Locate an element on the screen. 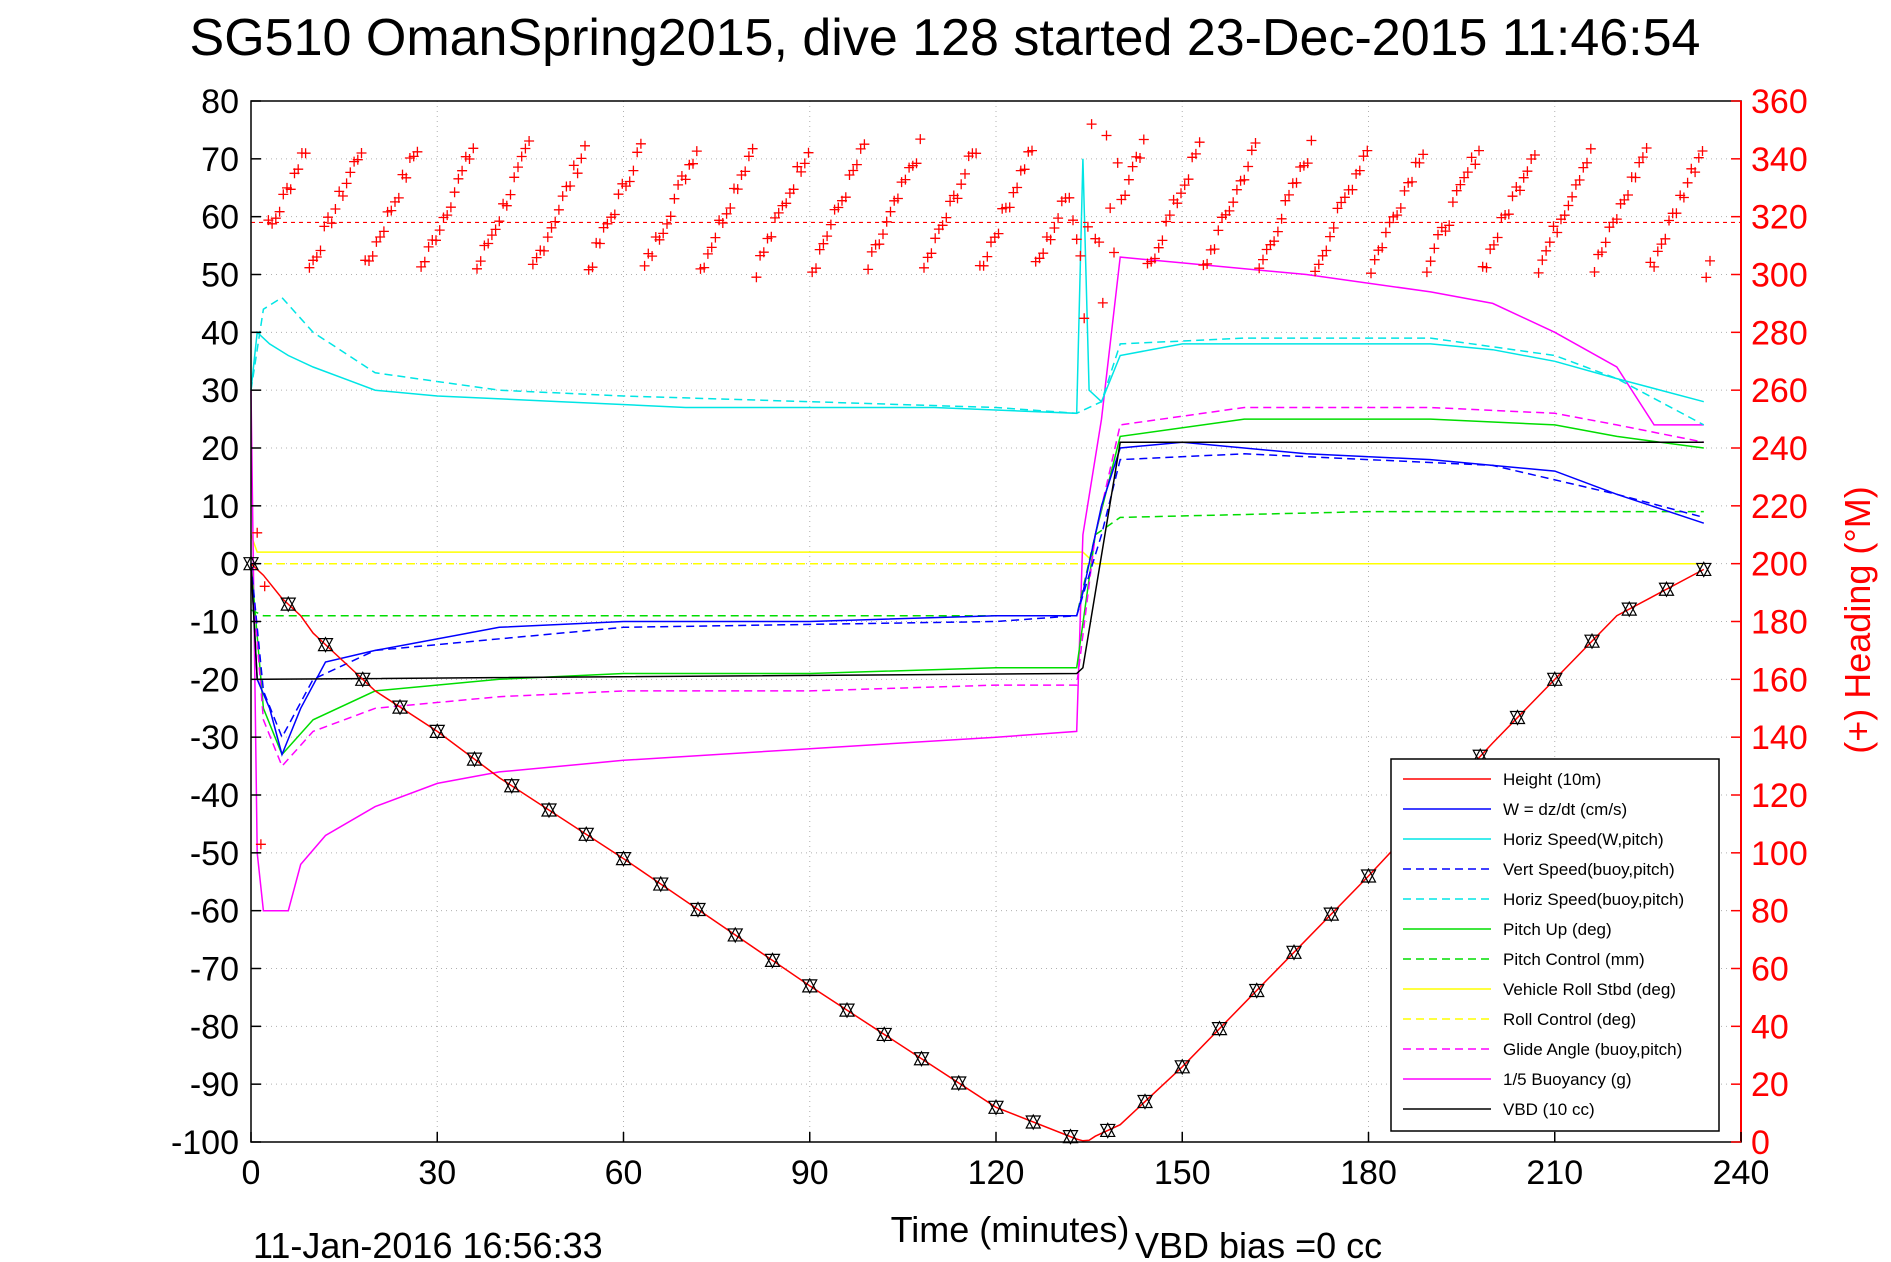  right-tick-label: 0 is located at coordinates (1760, 1143).